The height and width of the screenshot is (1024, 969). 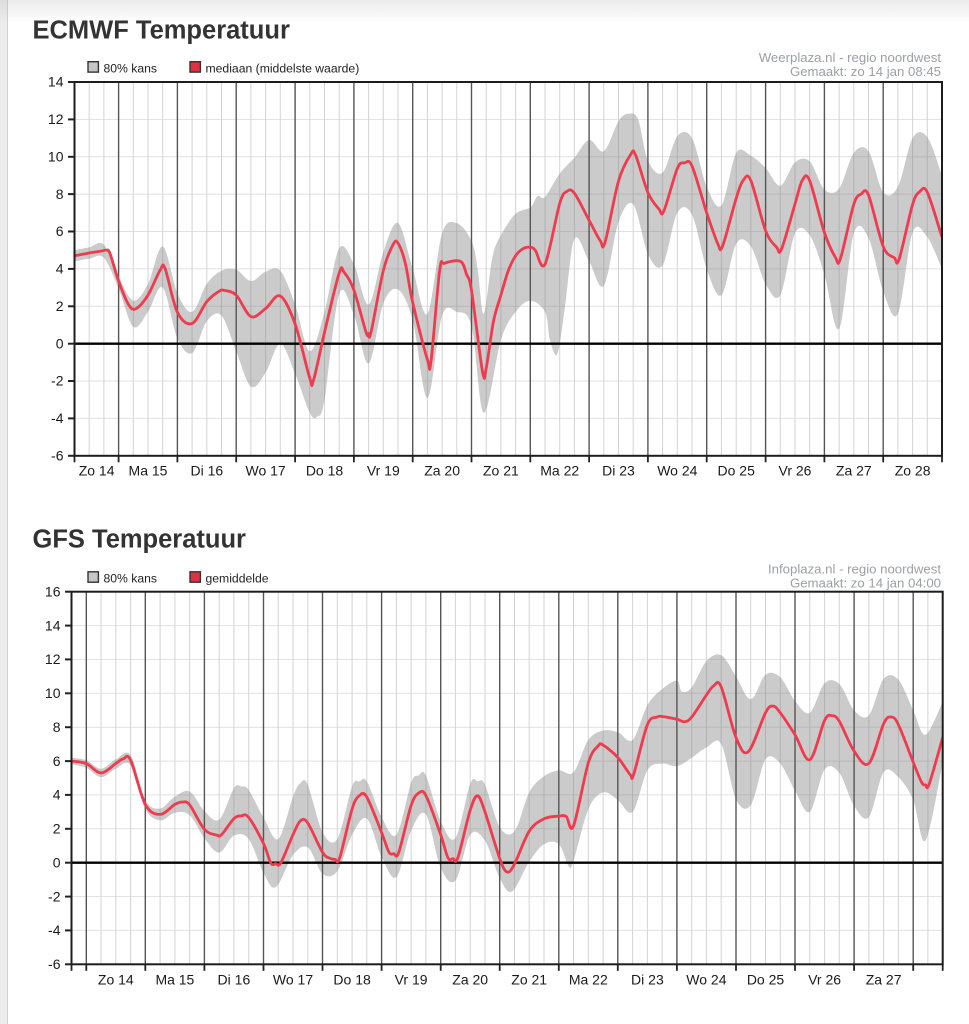 I want to click on svg-text: 16, so click(x=53, y=591).